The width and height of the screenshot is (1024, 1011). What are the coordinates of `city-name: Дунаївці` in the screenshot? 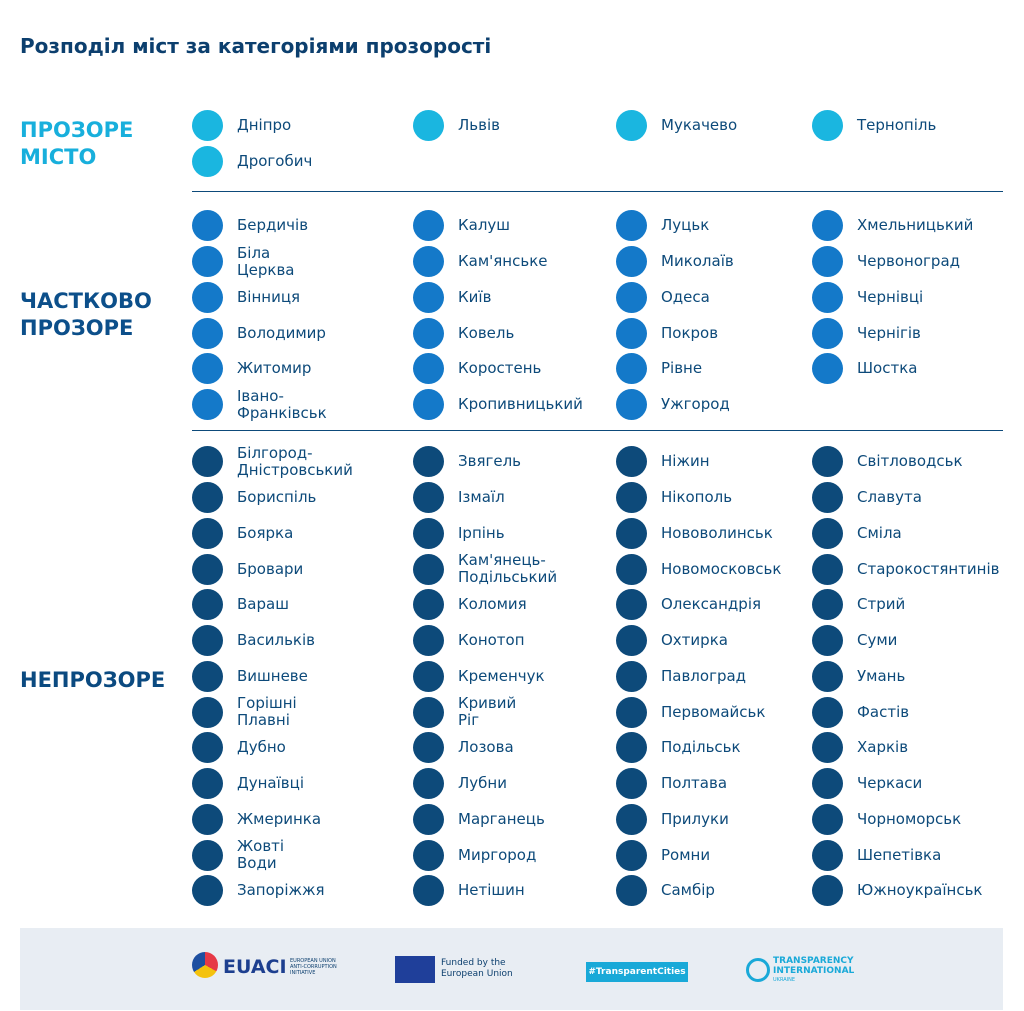 It's located at (270, 783).